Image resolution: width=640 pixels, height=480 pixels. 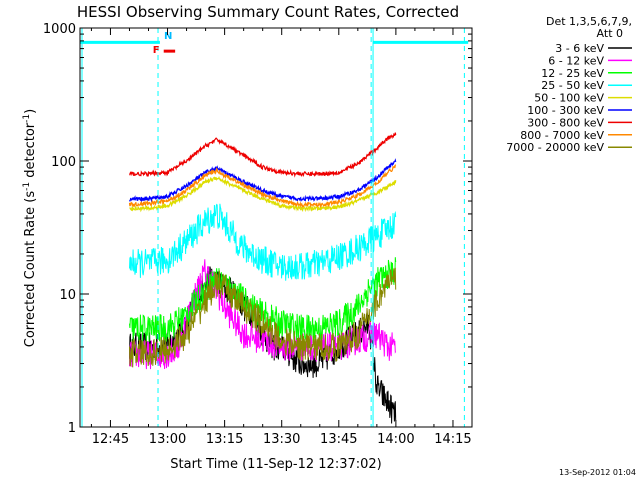 What do you see at coordinates (610, 33) in the screenshot?
I see `legend-header-2: Att 0` at bounding box center [610, 33].